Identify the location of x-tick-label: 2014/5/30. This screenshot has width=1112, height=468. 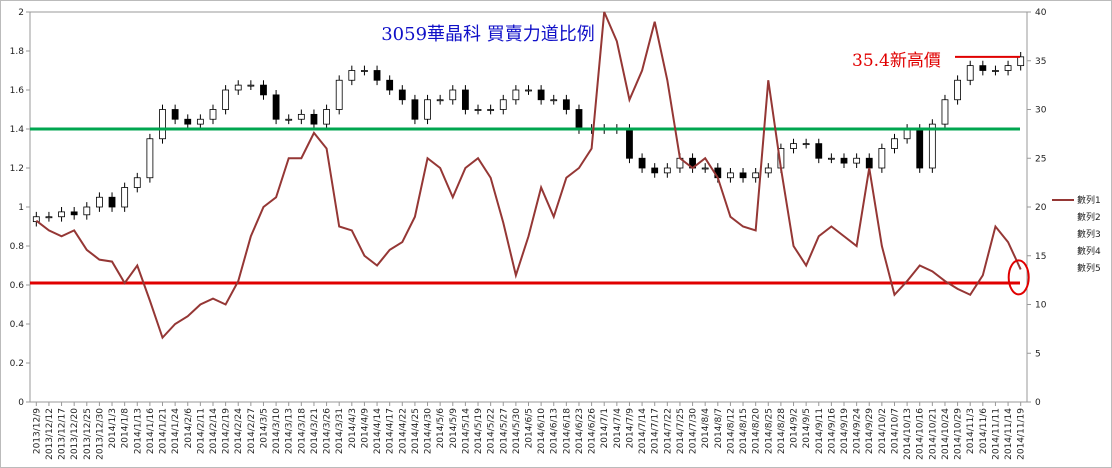
(517, 431).